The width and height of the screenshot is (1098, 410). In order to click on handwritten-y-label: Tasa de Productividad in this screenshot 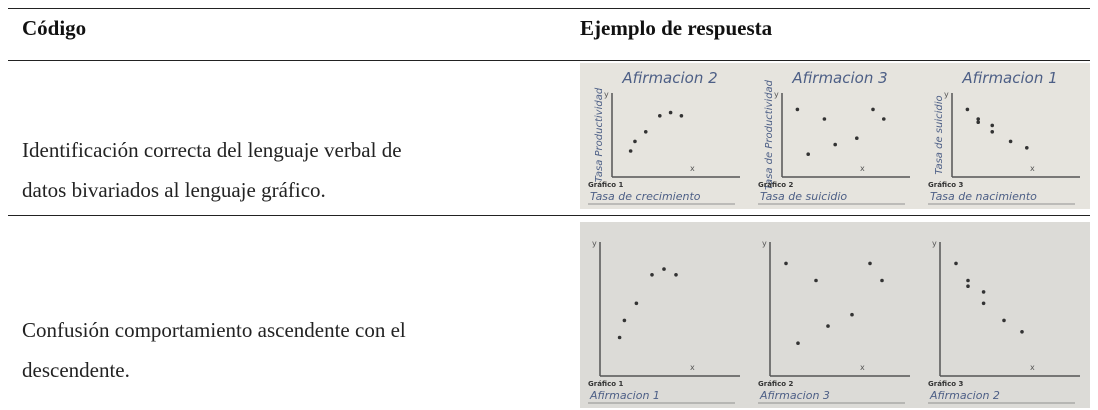, I will do `click(769, 134)`.